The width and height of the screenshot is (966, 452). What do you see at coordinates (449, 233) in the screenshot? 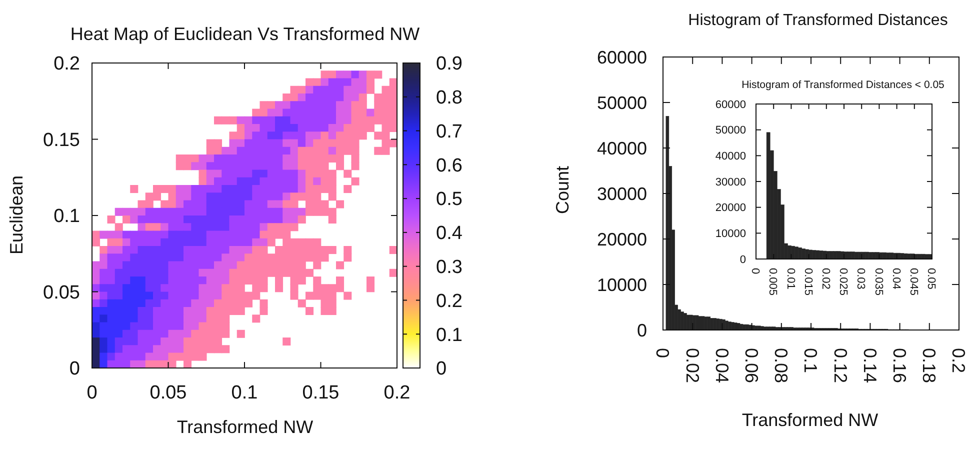
I see `color-bar-label: 0.4` at bounding box center [449, 233].